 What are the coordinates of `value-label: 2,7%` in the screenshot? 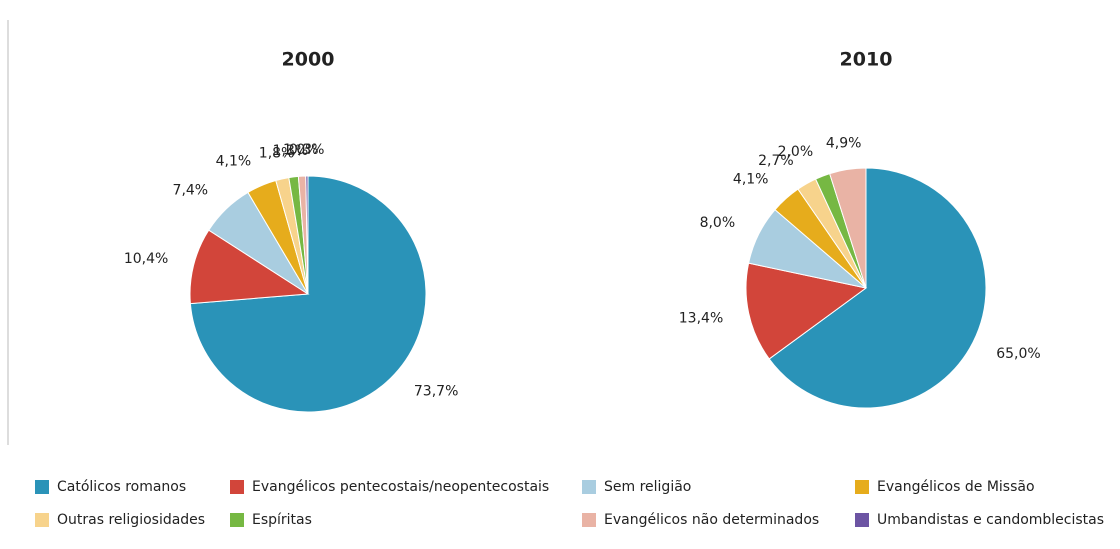 It's located at (776, 161).